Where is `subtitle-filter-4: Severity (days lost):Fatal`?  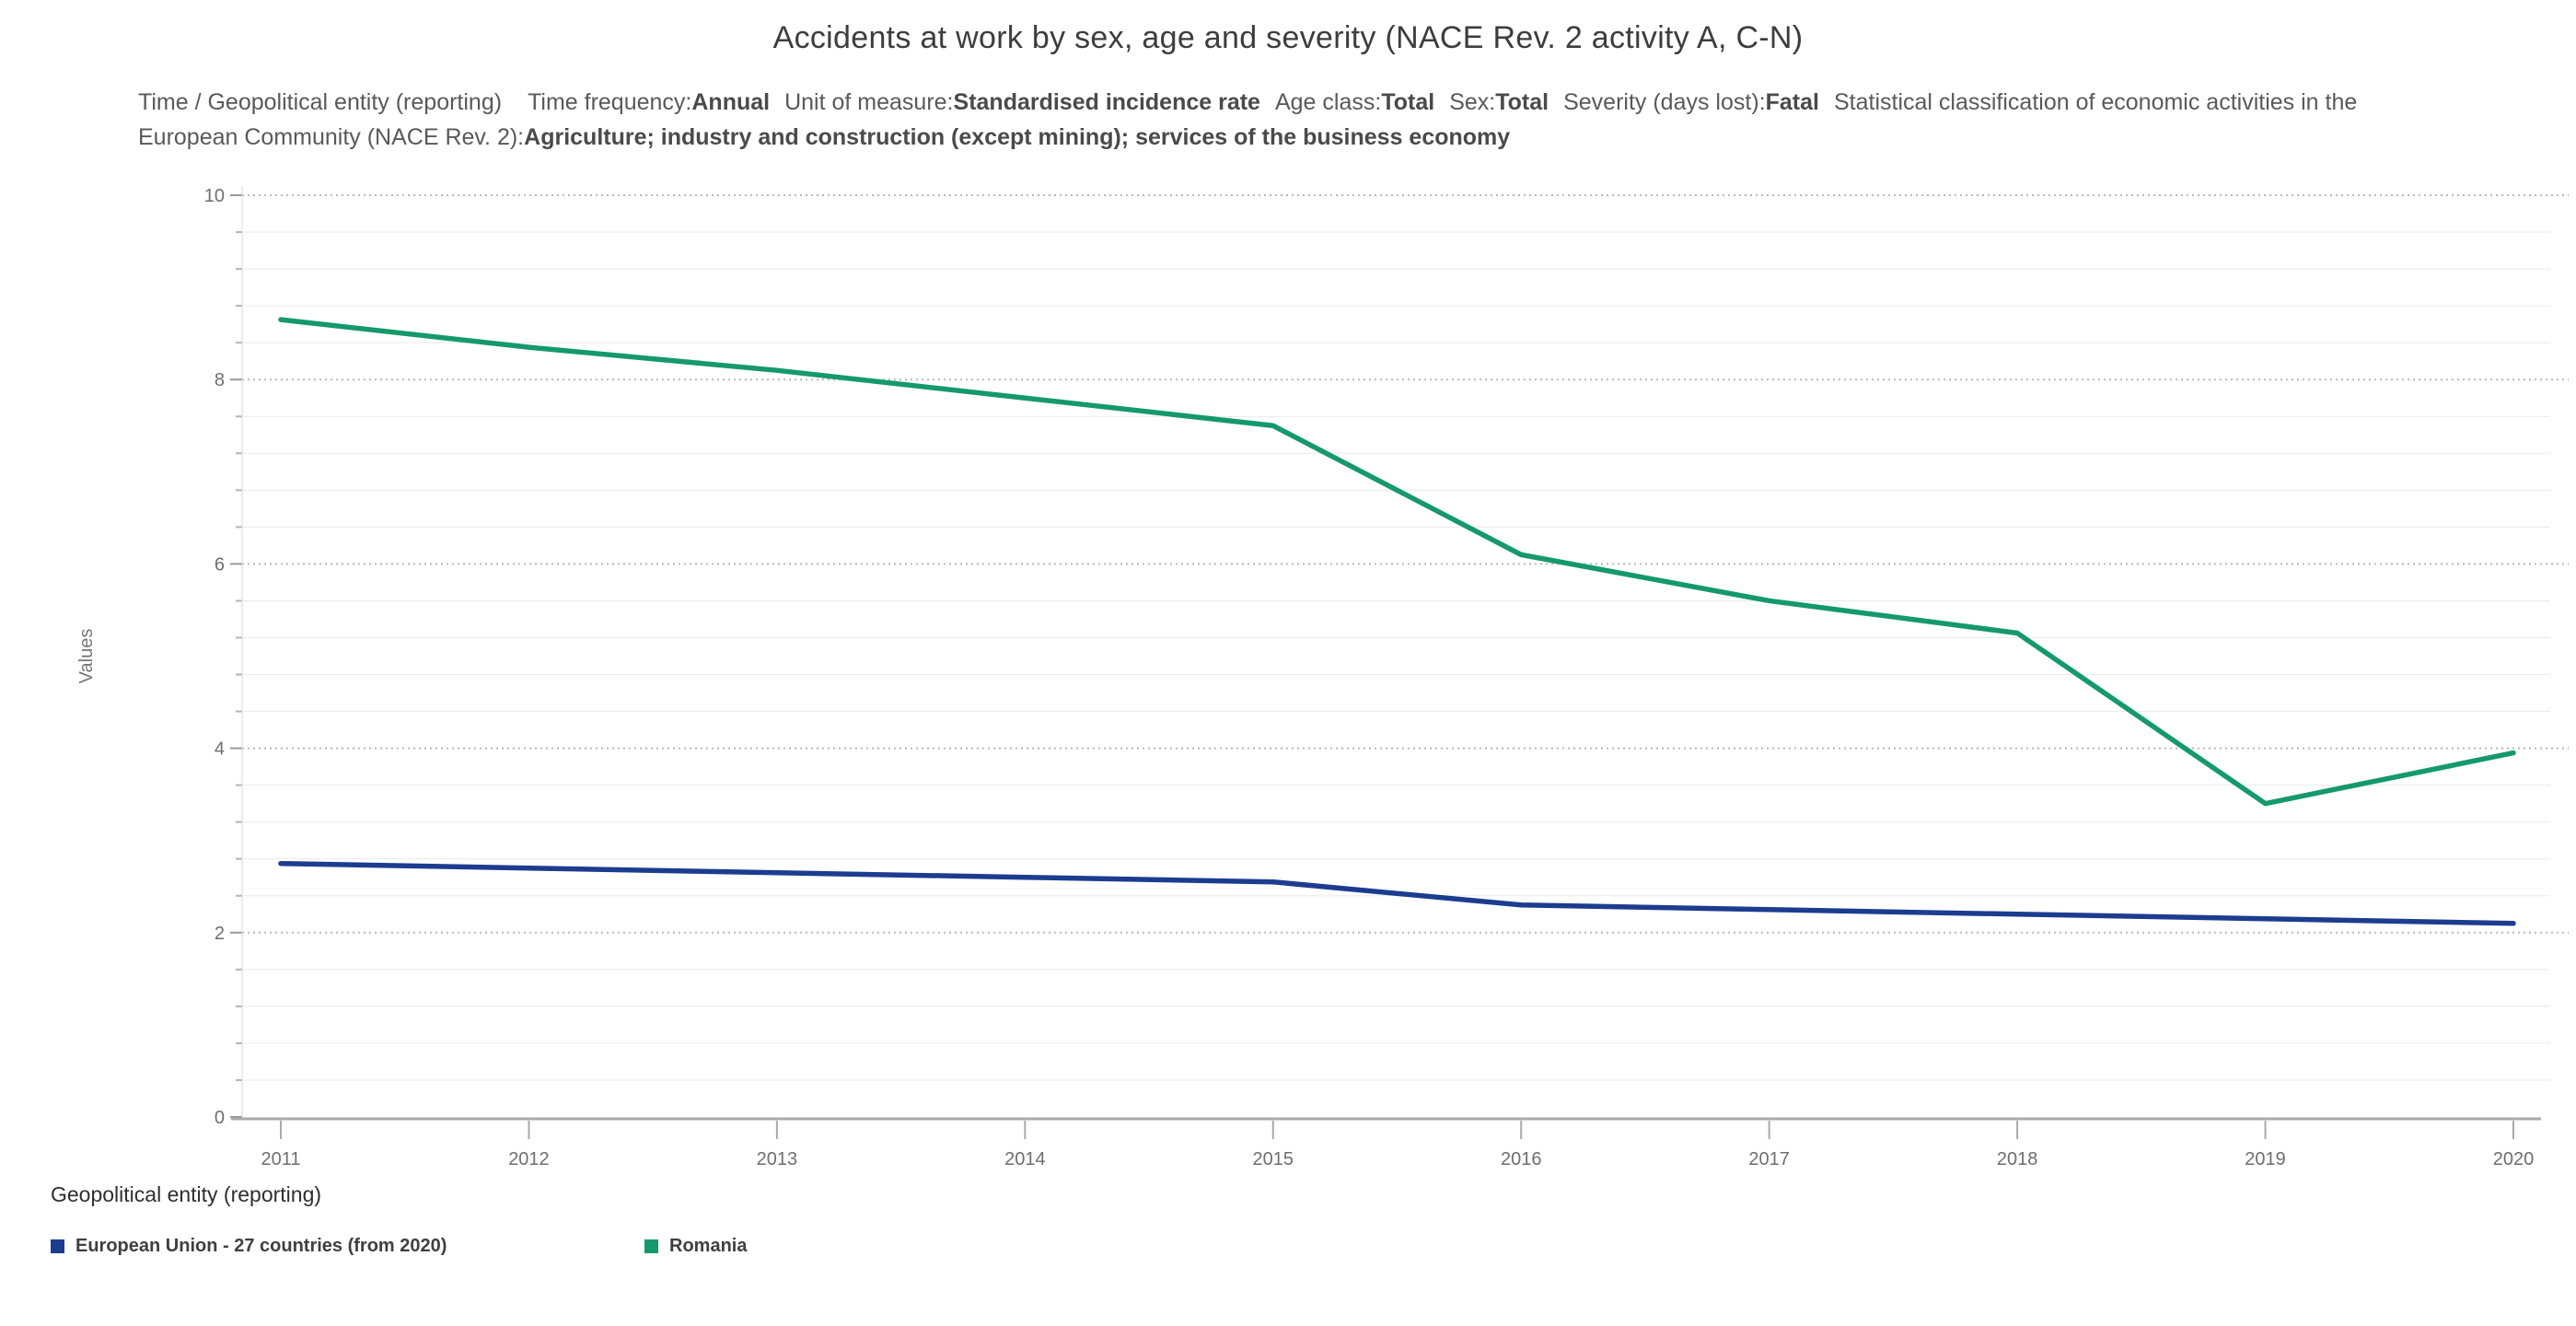
subtitle-filter-4: Severity (days lost):Fatal is located at coordinates (1691, 102).